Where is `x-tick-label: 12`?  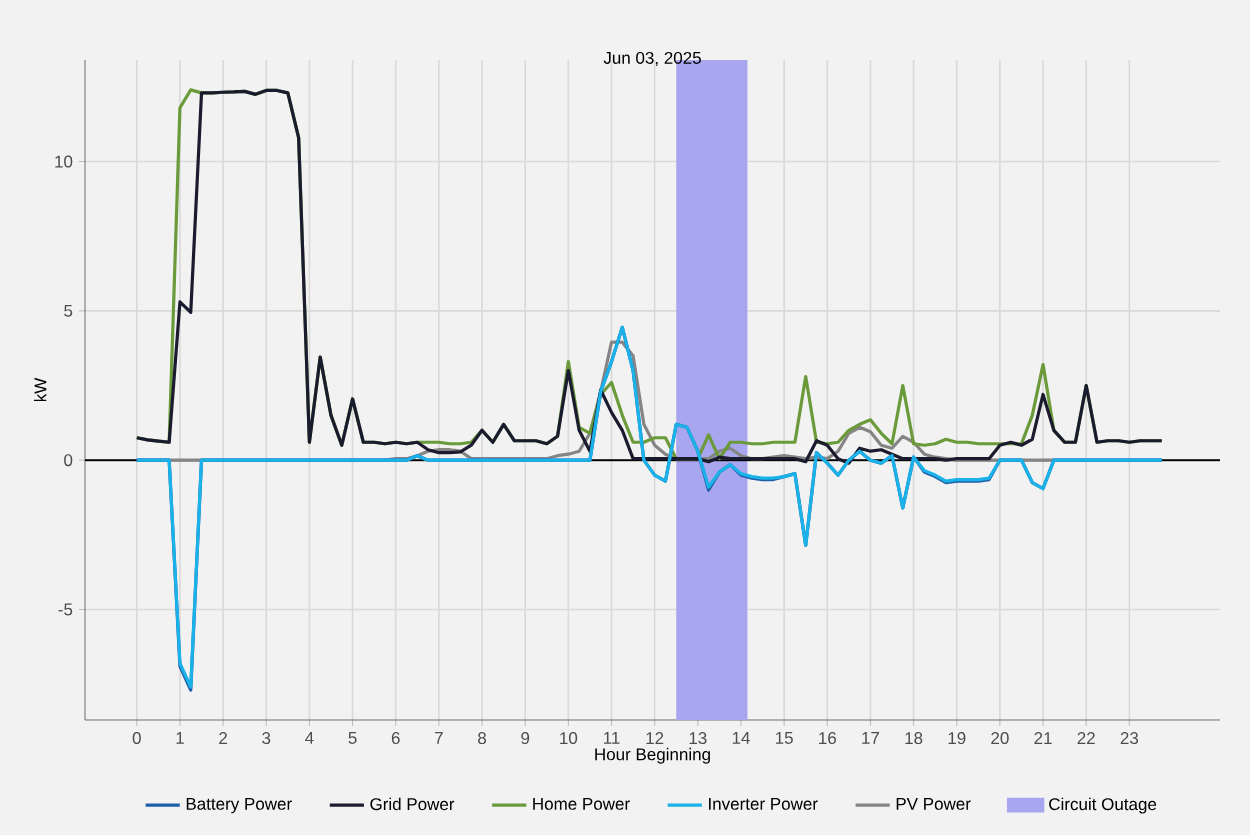
x-tick-label: 12 is located at coordinates (655, 738).